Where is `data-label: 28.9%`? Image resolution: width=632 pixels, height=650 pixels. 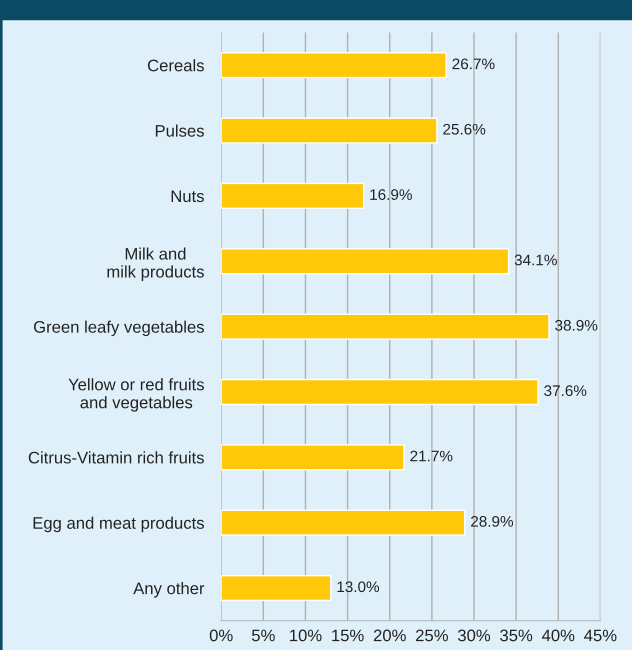
data-label: 28.9% is located at coordinates (492, 521).